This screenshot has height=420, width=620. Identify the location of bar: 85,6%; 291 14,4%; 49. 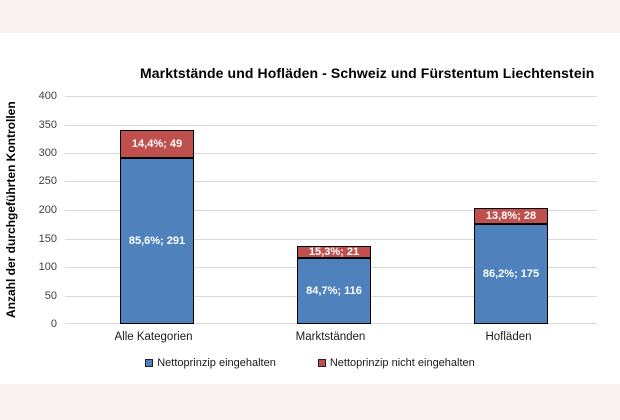
(157, 210).